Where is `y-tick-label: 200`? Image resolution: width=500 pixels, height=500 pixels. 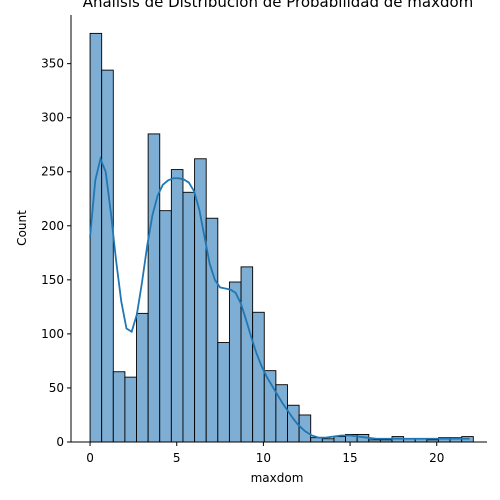 y-tick-label: 200 is located at coordinates (52, 226).